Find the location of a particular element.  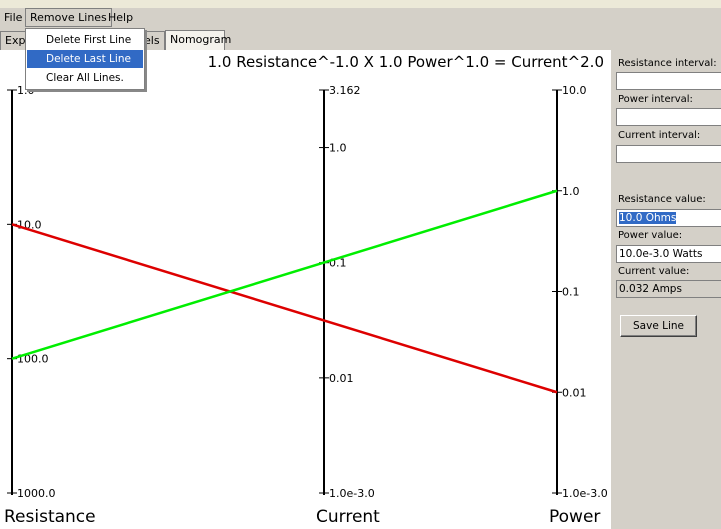

tick-label: 10.0 is located at coordinates (574, 90).